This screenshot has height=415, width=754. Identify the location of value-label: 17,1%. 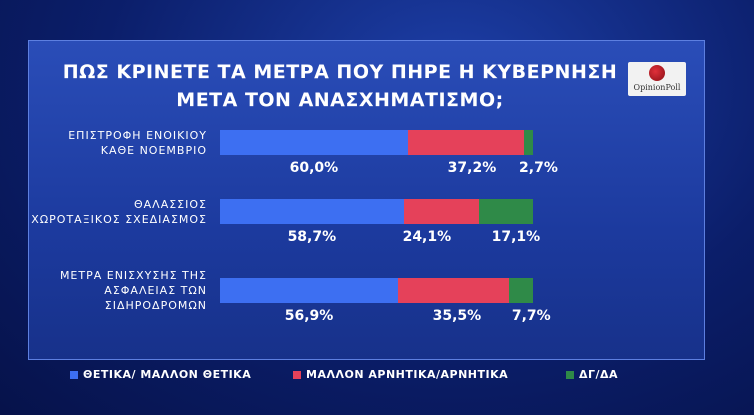
(516, 237).